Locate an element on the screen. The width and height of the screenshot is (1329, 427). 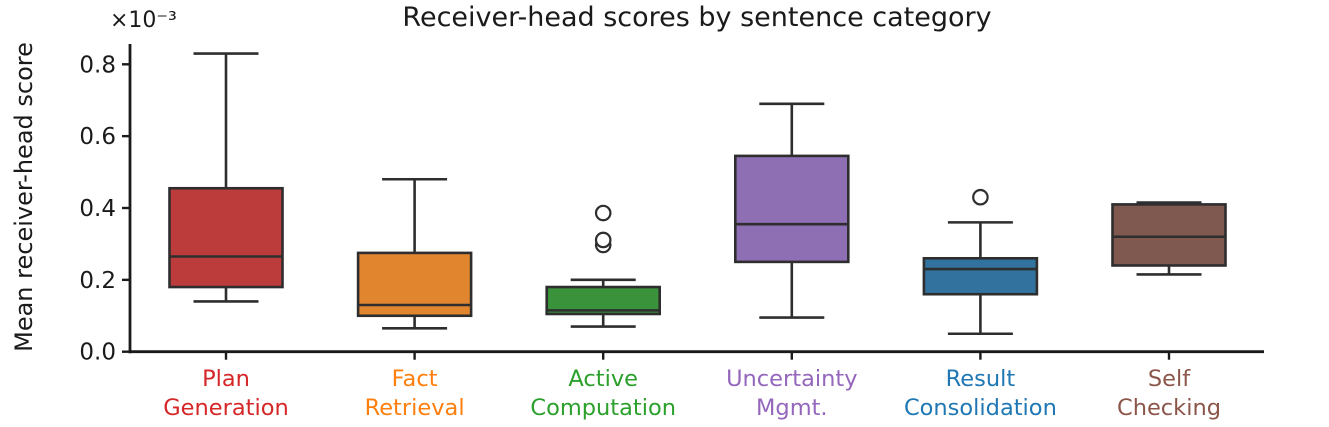
box-result-consolidation is located at coordinates (980, 276).